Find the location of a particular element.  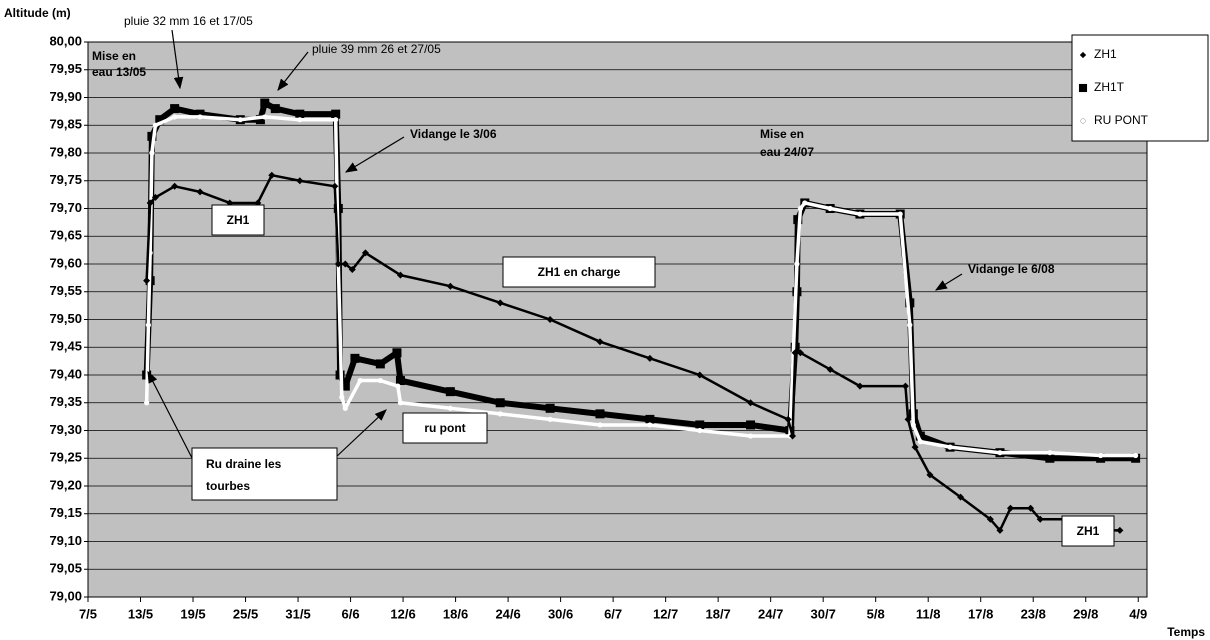

x-tick-label: 30/6 is located at coordinates (560, 613).